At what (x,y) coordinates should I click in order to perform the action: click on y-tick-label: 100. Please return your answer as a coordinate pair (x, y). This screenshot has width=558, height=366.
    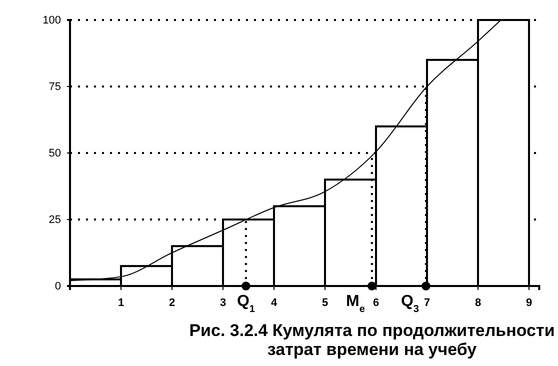
    Looking at the image, I should click on (51, 20).